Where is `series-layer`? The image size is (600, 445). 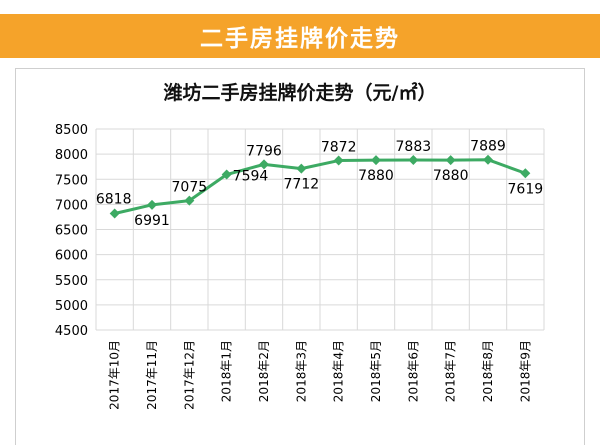 series-layer is located at coordinates (320, 186).